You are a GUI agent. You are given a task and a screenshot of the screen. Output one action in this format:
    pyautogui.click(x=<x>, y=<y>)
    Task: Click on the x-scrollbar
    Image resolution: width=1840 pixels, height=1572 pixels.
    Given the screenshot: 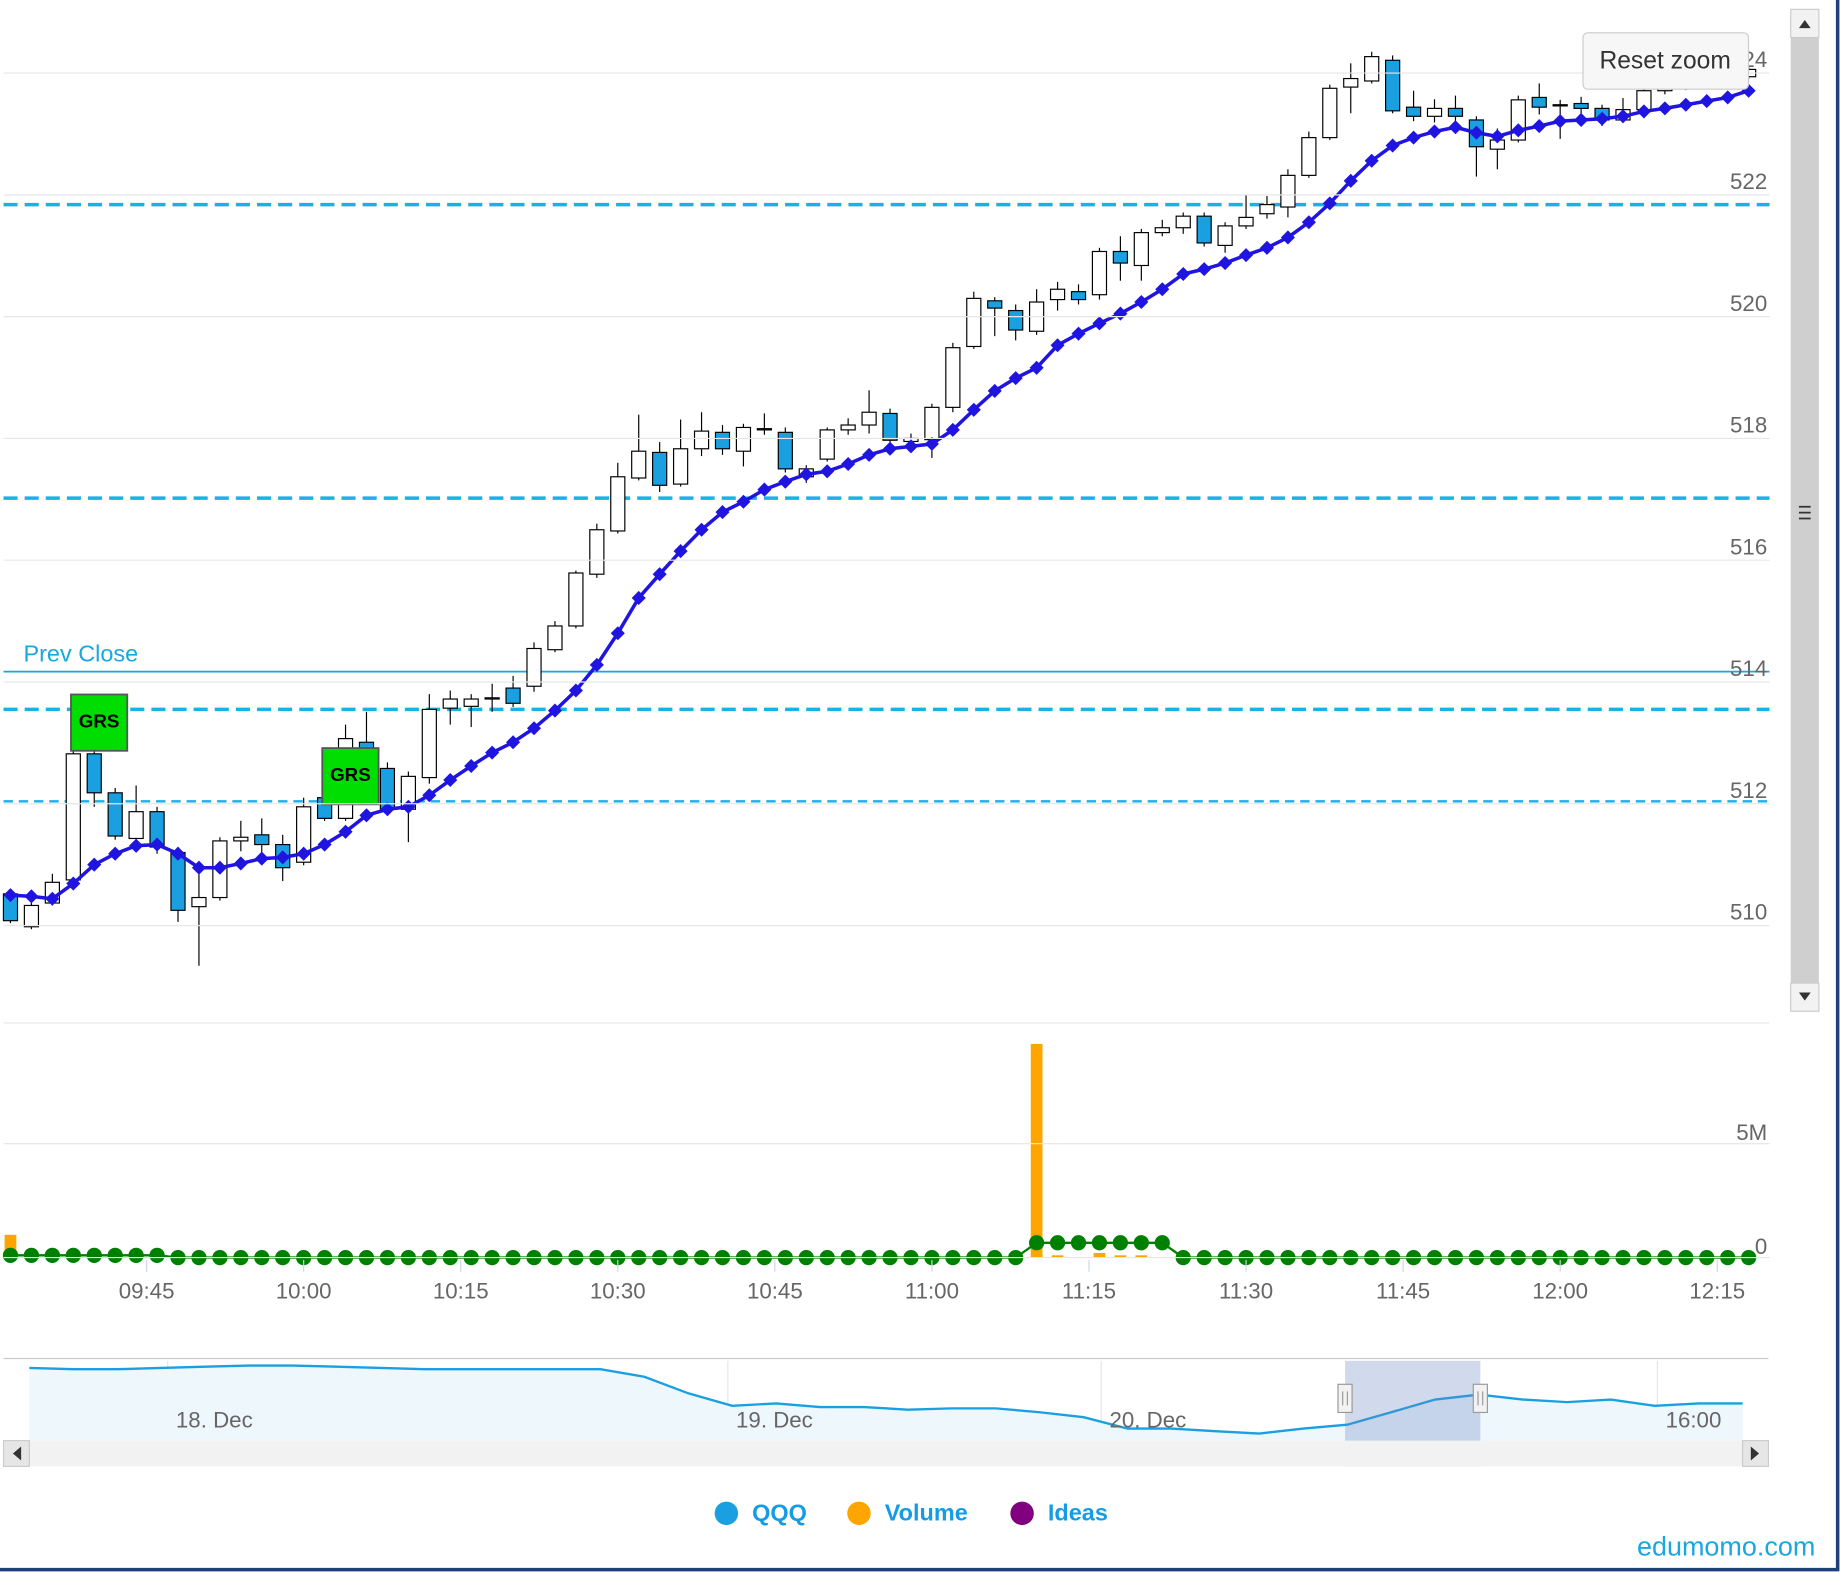 What is the action you would take?
    pyautogui.click(x=886, y=1454)
    